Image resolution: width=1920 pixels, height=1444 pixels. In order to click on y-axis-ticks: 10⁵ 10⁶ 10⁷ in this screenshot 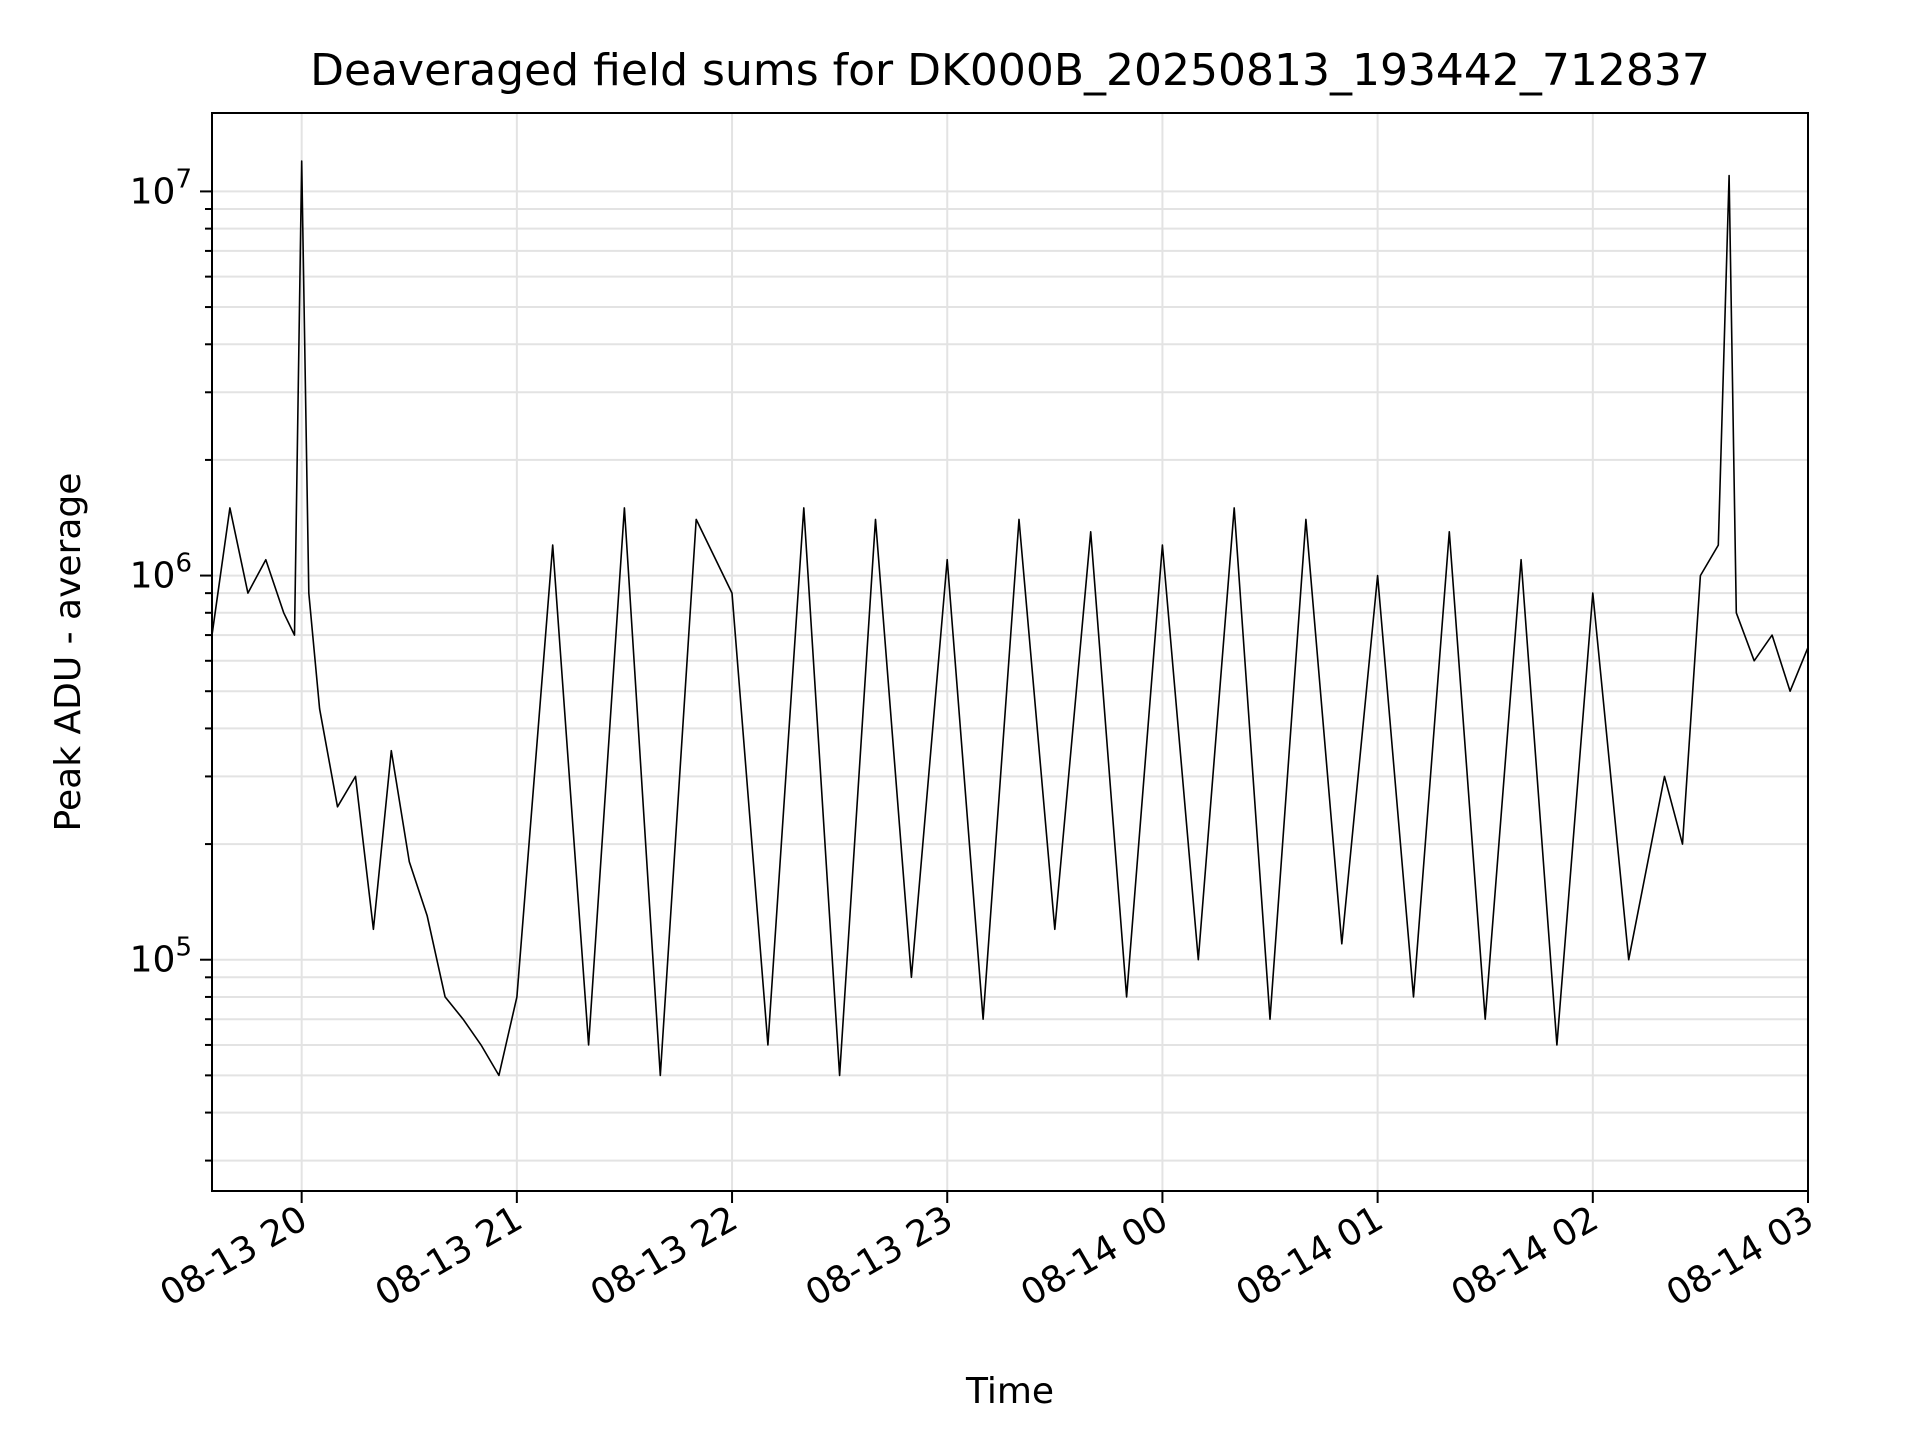, I will do `click(171, 663)`.